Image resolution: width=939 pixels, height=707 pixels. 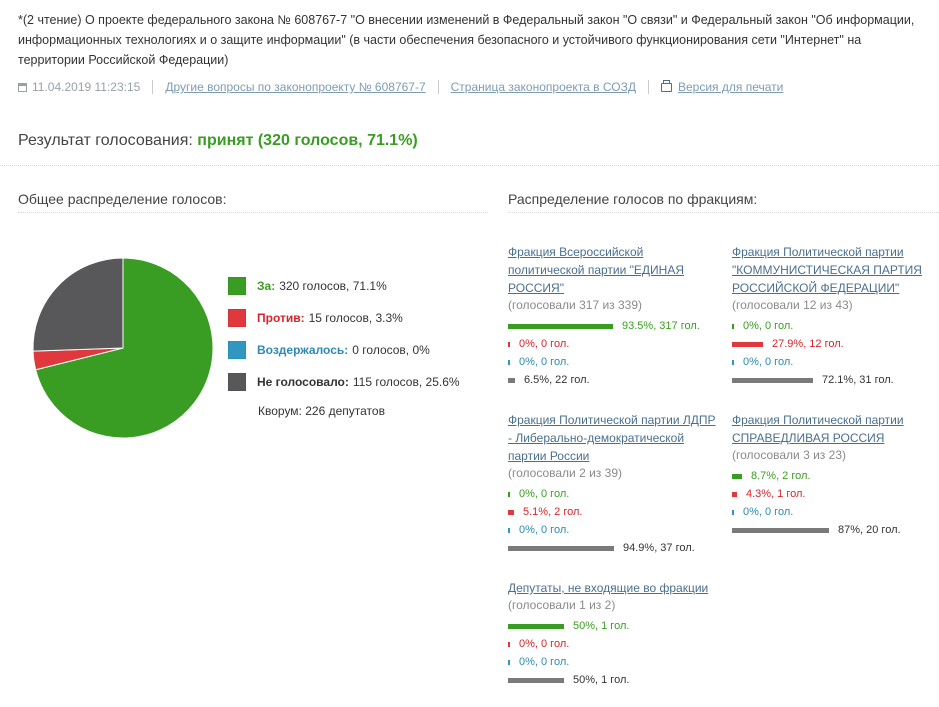 What do you see at coordinates (832, 494) in the screenshot?
I see `bar-row-against: 4.3%, 1 гол.` at bounding box center [832, 494].